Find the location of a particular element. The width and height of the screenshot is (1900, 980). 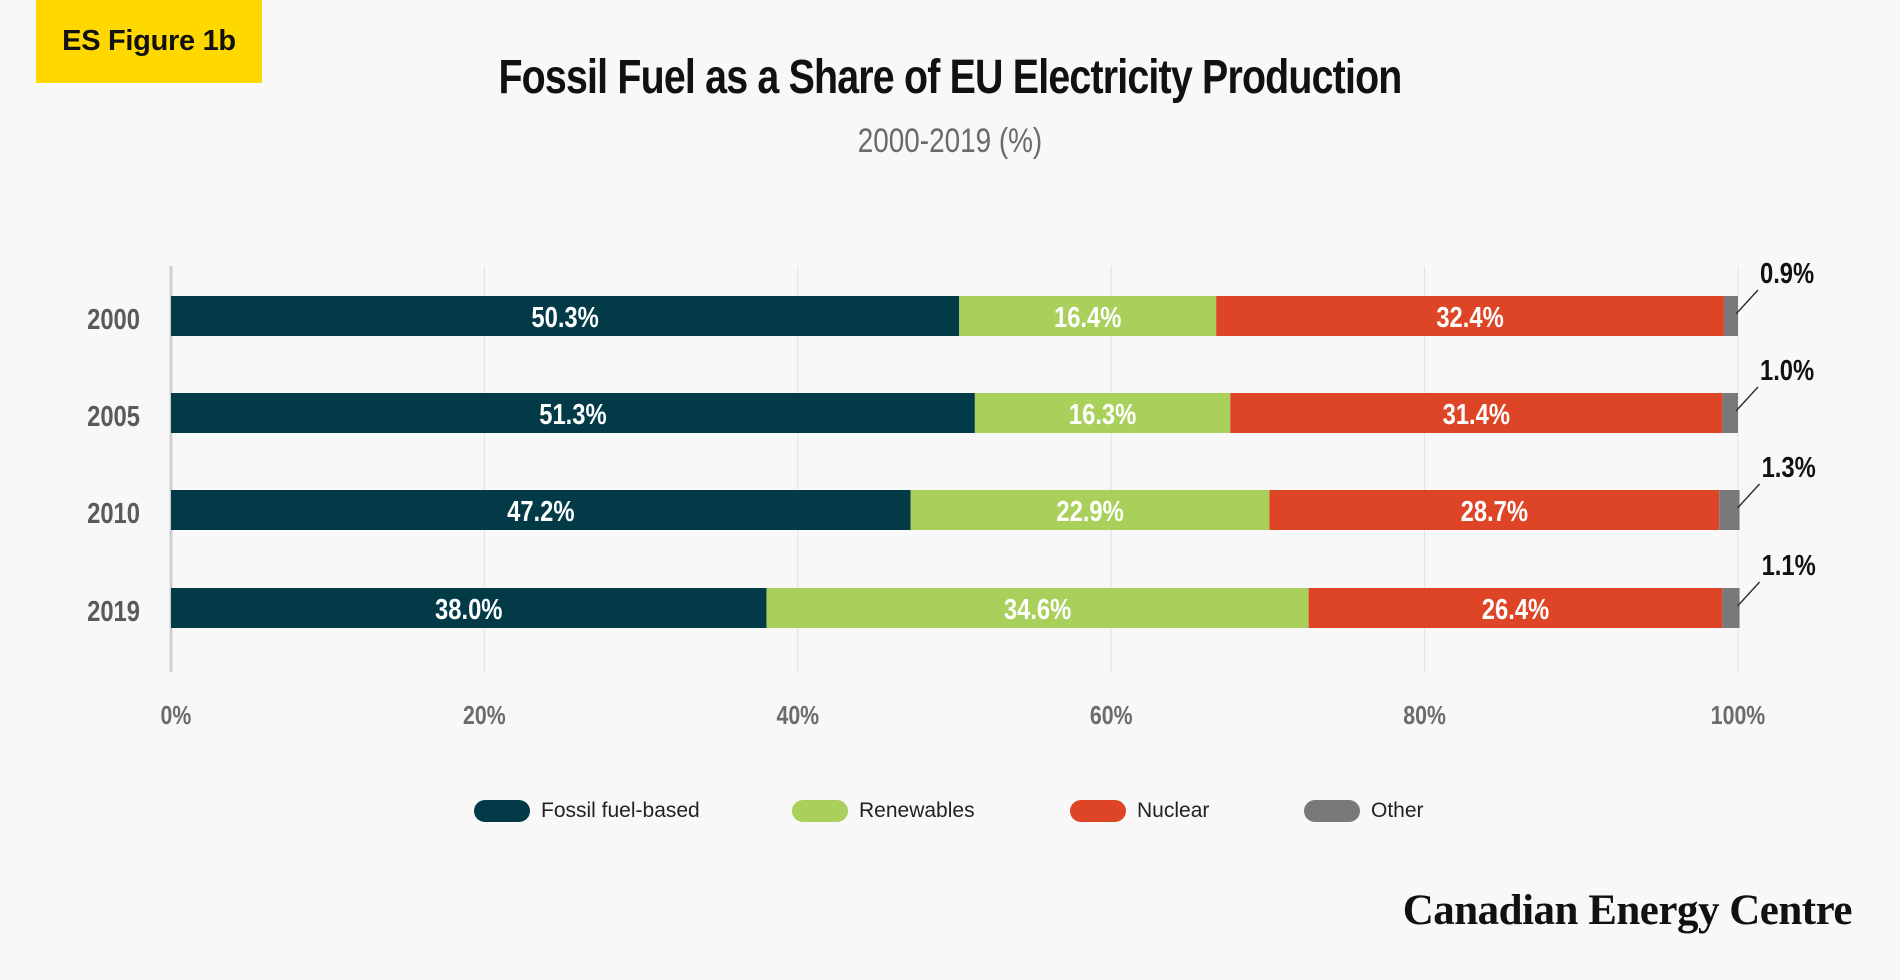

x-tick-label: 60% is located at coordinates (1111, 716).